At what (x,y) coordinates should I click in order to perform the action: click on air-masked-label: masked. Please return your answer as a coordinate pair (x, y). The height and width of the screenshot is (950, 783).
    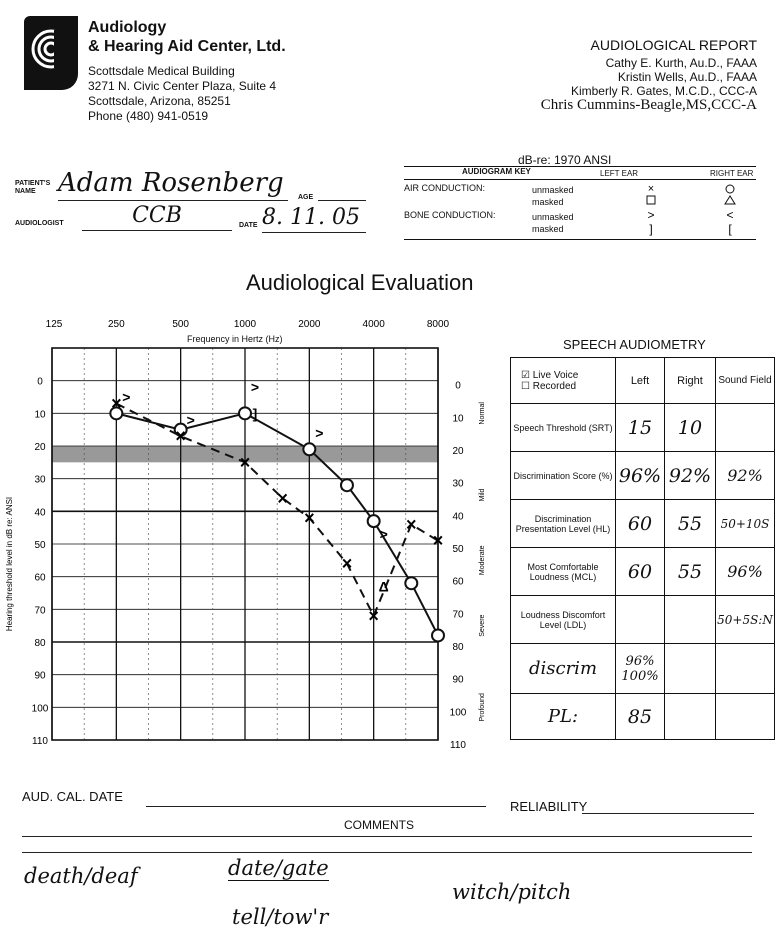
    Looking at the image, I should click on (548, 202).